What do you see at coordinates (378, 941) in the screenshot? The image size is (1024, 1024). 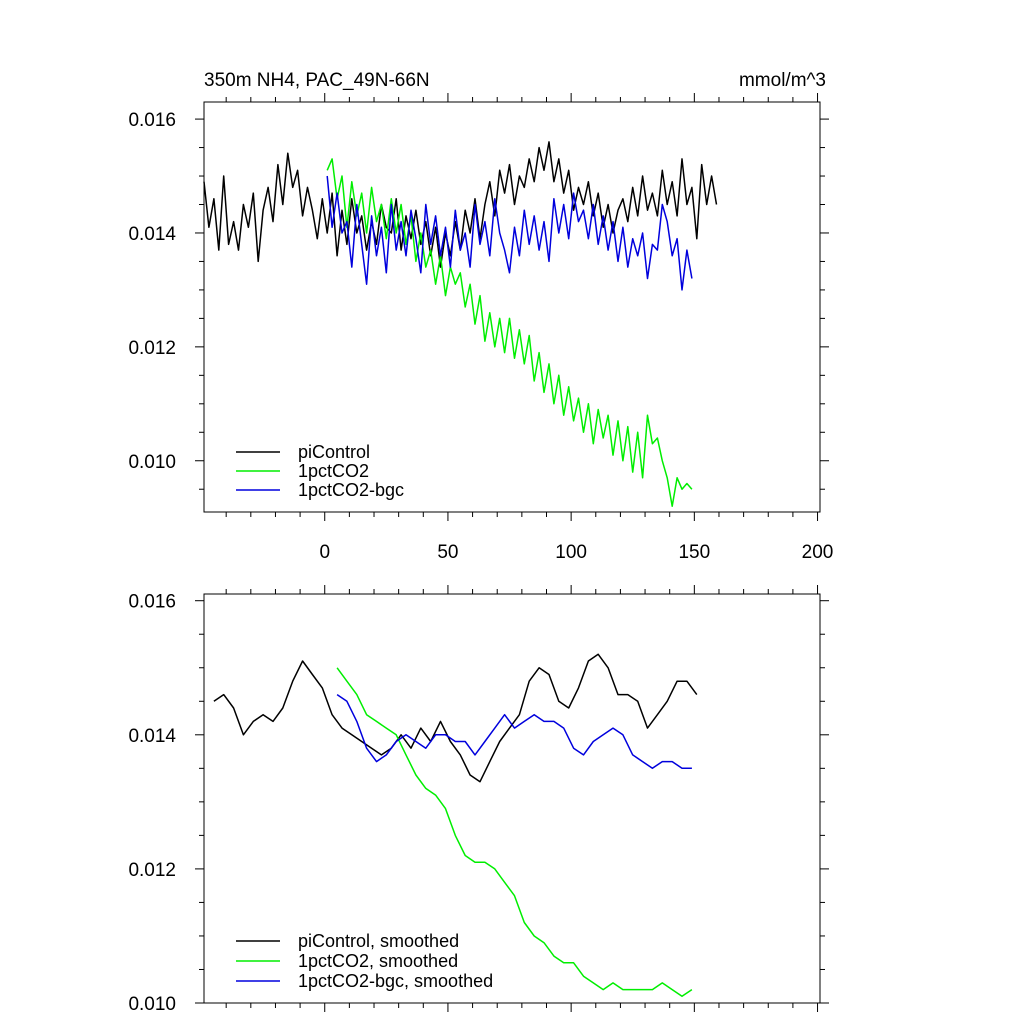 I see `legend-label: piControl, smoothed` at bounding box center [378, 941].